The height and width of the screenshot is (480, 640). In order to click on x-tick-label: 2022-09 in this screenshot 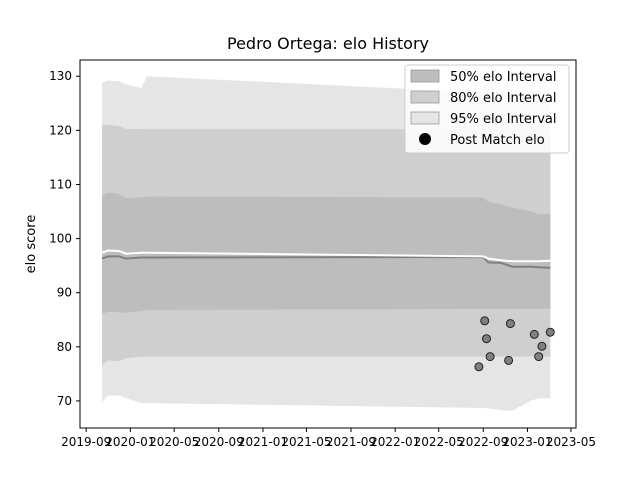, I will do `click(483, 442)`.